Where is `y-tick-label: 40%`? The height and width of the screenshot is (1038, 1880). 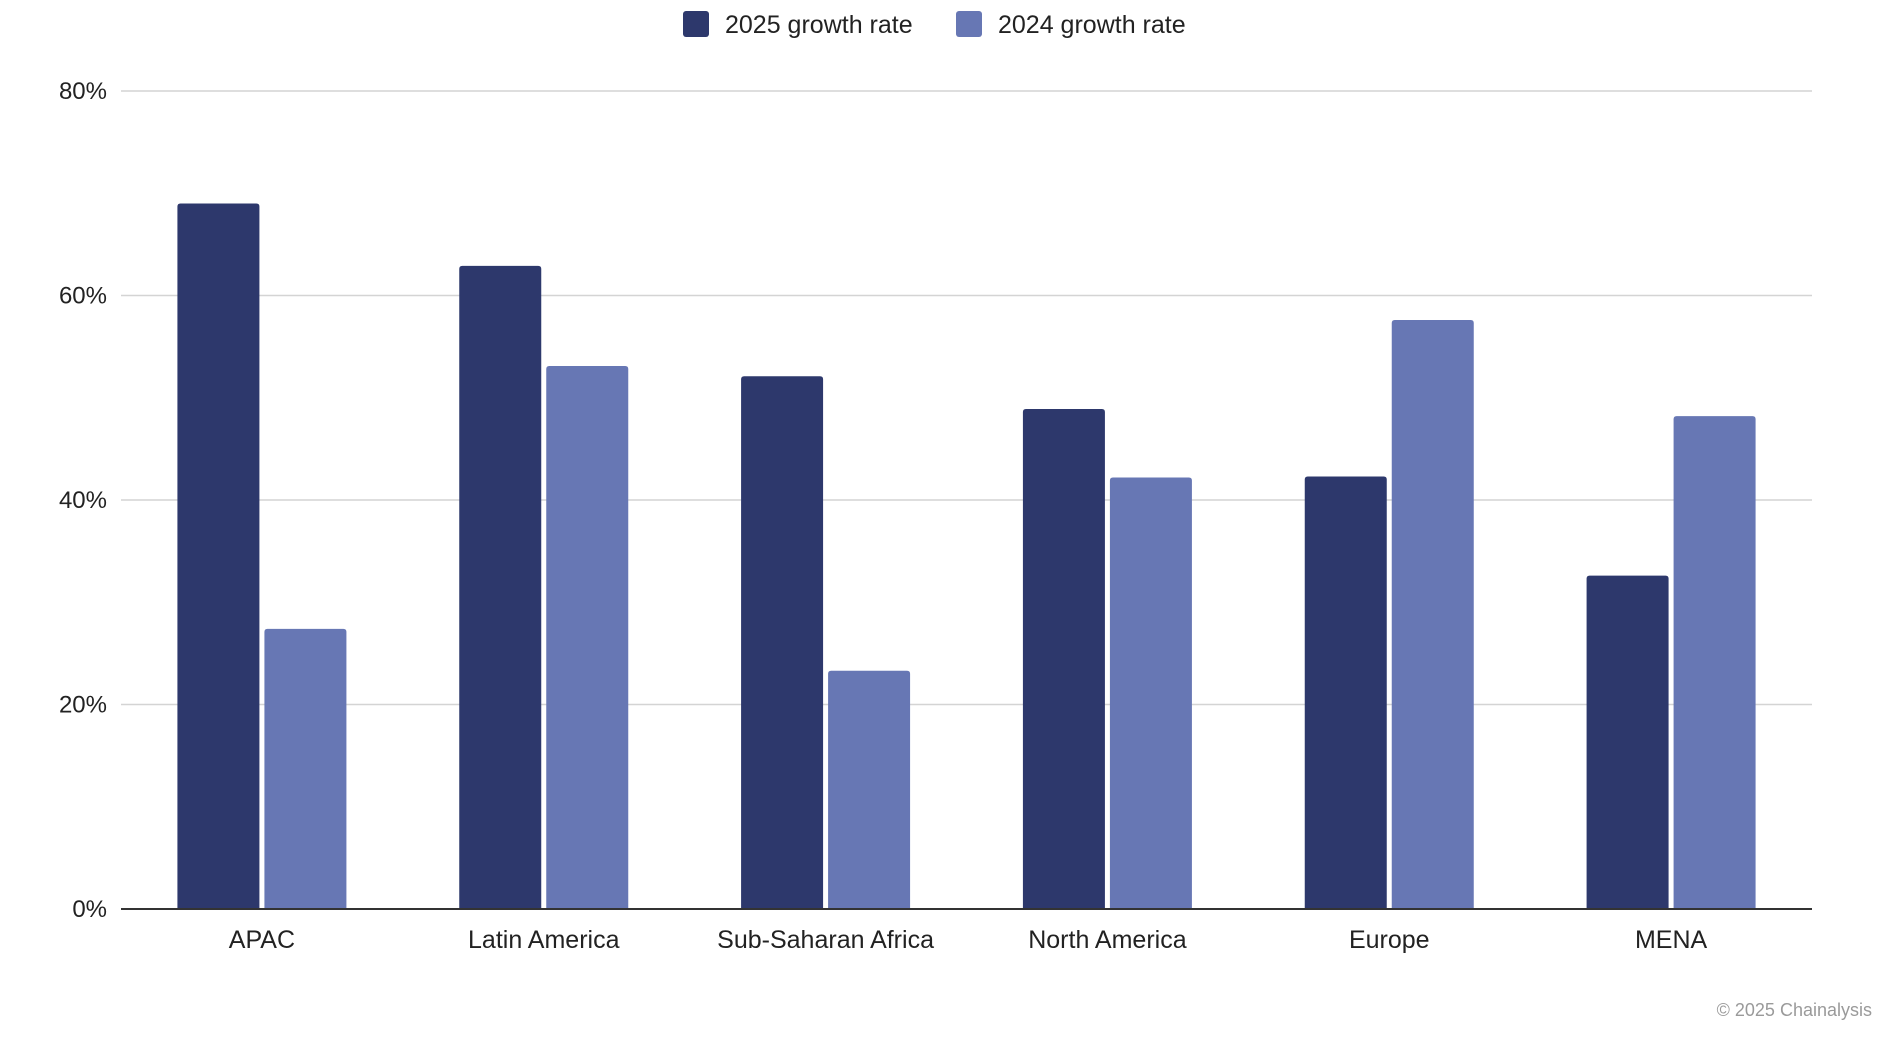
y-tick-label: 40% is located at coordinates (83, 500).